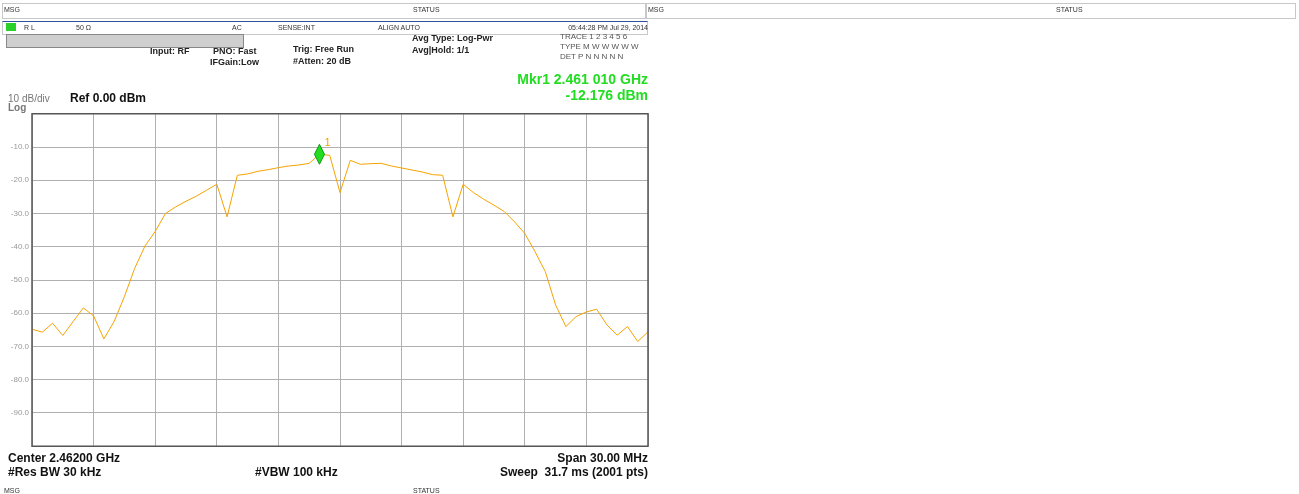  Describe the element at coordinates (234, 62) in the screenshot. I see `text: IFGain:Low` at that location.